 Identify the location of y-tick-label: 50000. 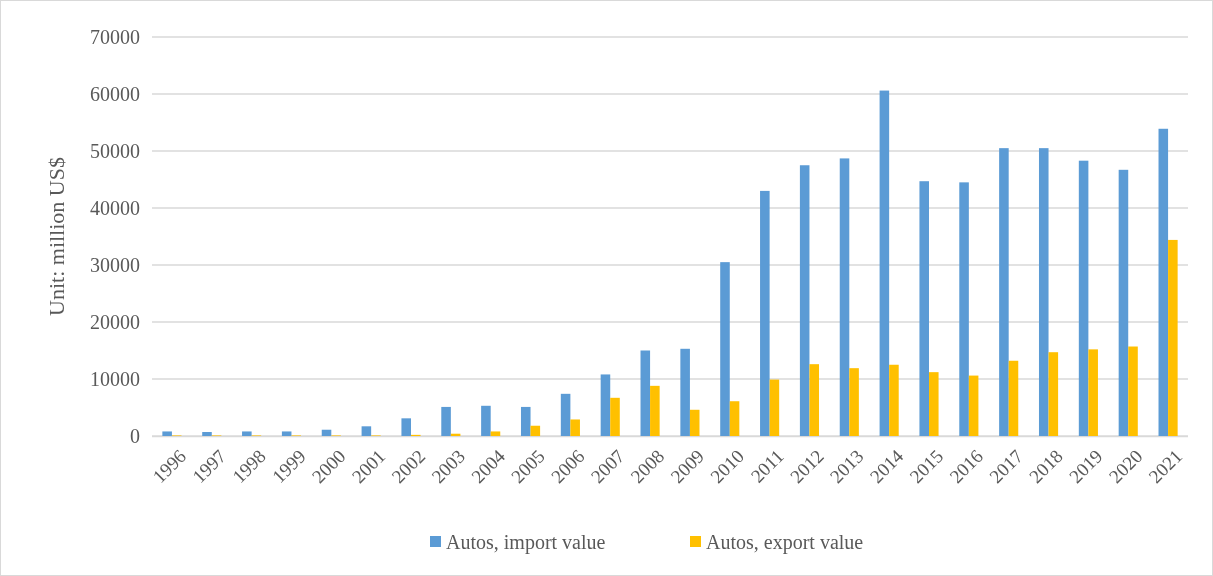
(115, 151).